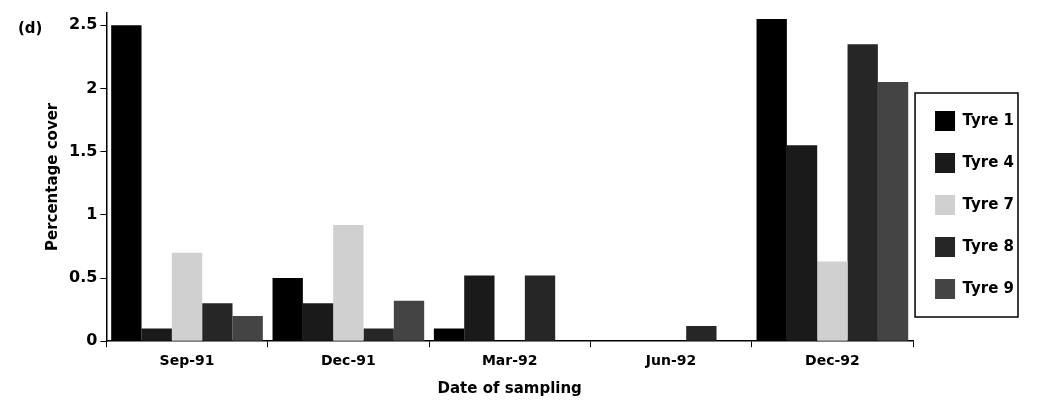  What do you see at coordinates (988, 203) in the screenshot?
I see `legend-label: Tyre 7` at bounding box center [988, 203].